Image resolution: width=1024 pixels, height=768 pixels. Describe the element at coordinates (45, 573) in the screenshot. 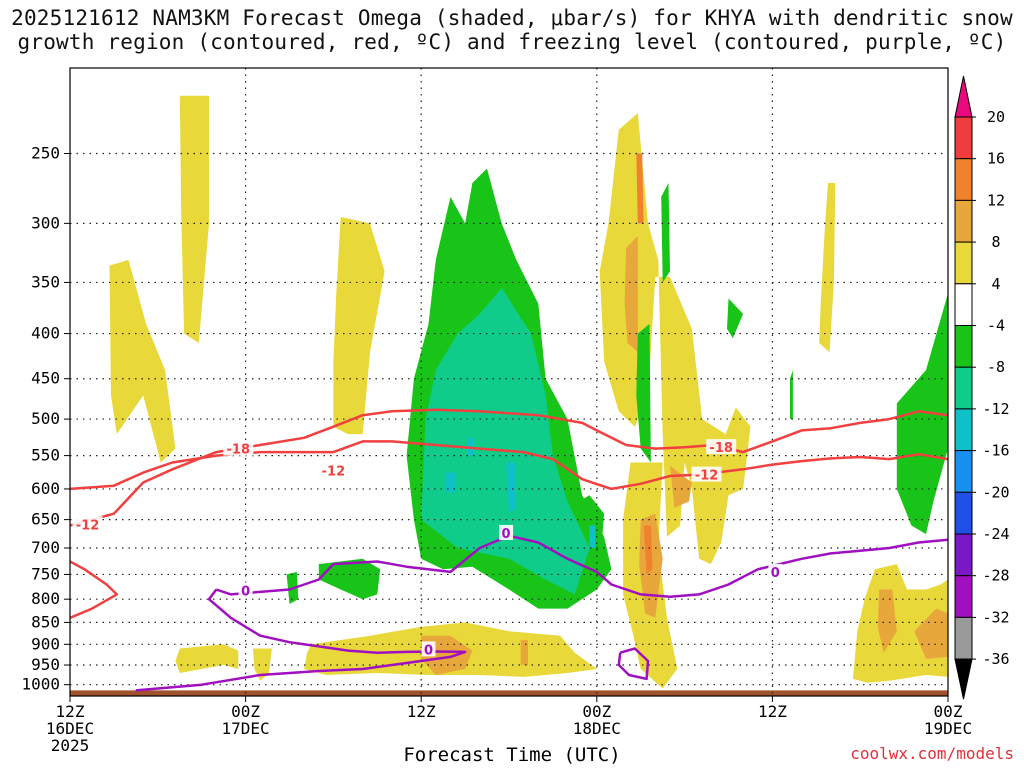

I see `y-tick-label-750: 750` at that location.